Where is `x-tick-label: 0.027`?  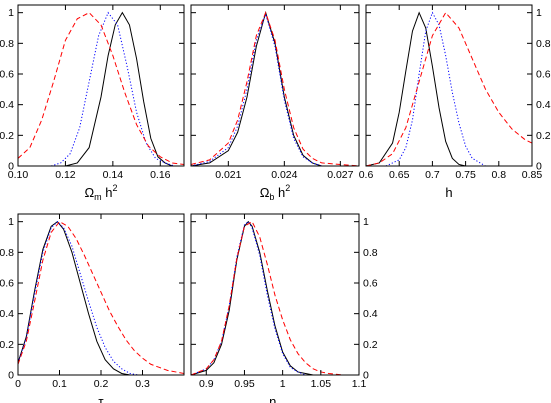
x-tick-label: 0.027 is located at coordinates (340, 175).